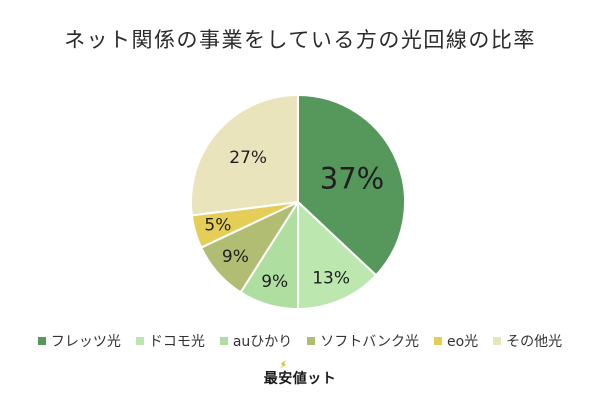  I want to click on pie-slice-value-label-1: 13%, so click(331, 279).